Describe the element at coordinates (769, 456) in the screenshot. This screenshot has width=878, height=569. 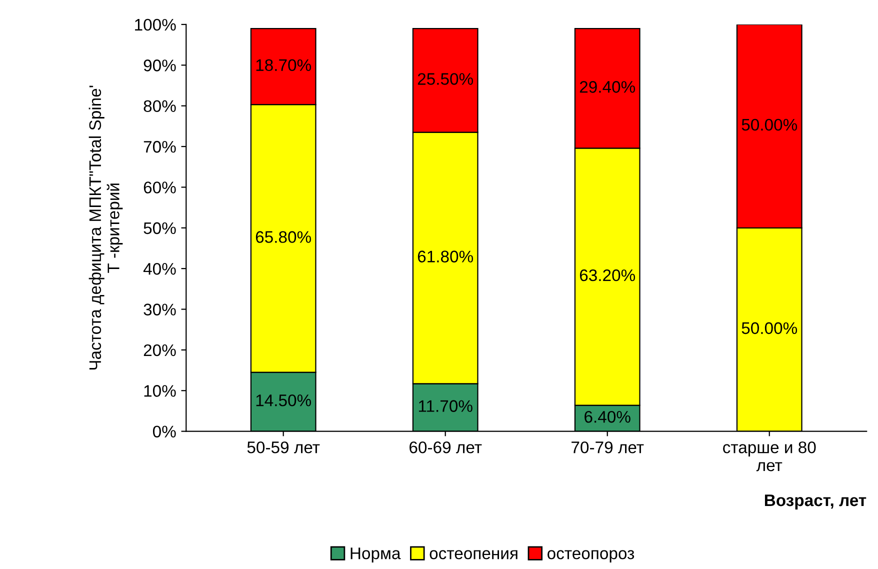
I see `x-tick-label: старше и 80 лет` at that location.